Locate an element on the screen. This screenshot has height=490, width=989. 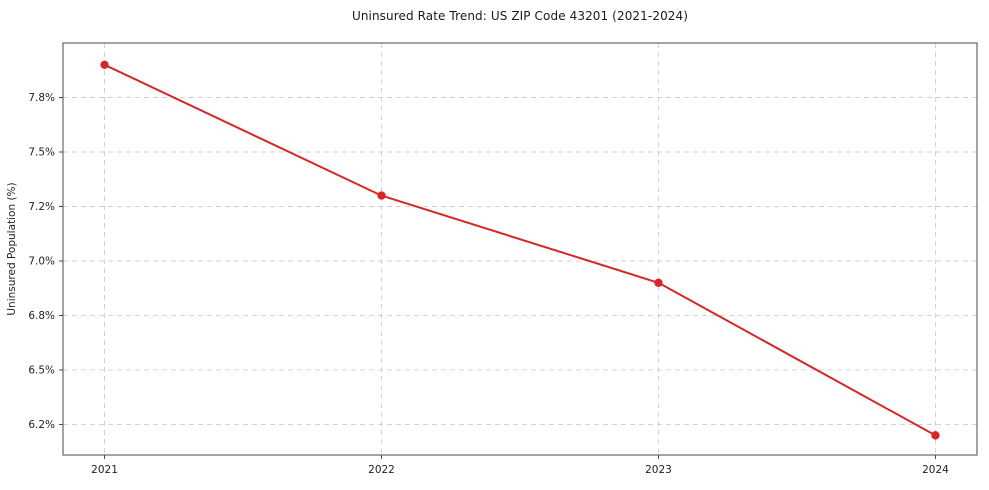
x-tick-label: 2021 is located at coordinates (104, 470).